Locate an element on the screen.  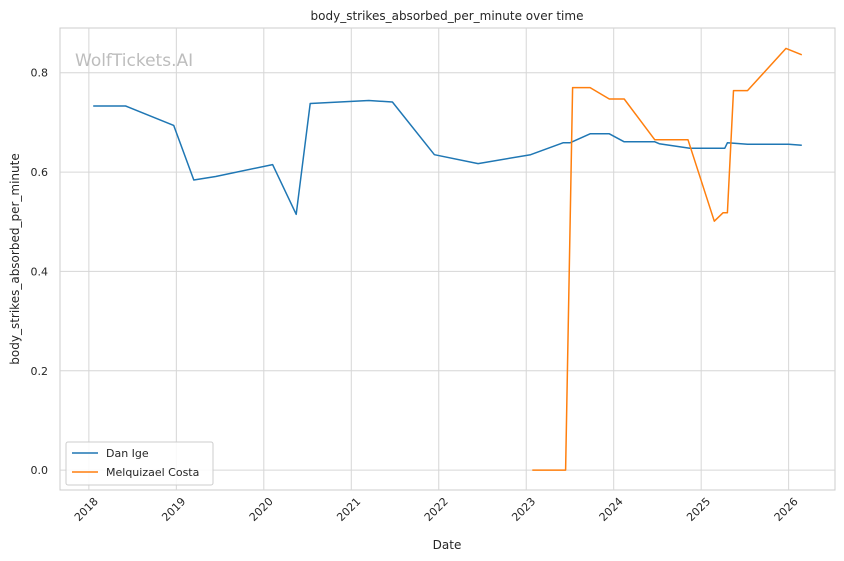
legend-box is located at coordinates (139, 463).